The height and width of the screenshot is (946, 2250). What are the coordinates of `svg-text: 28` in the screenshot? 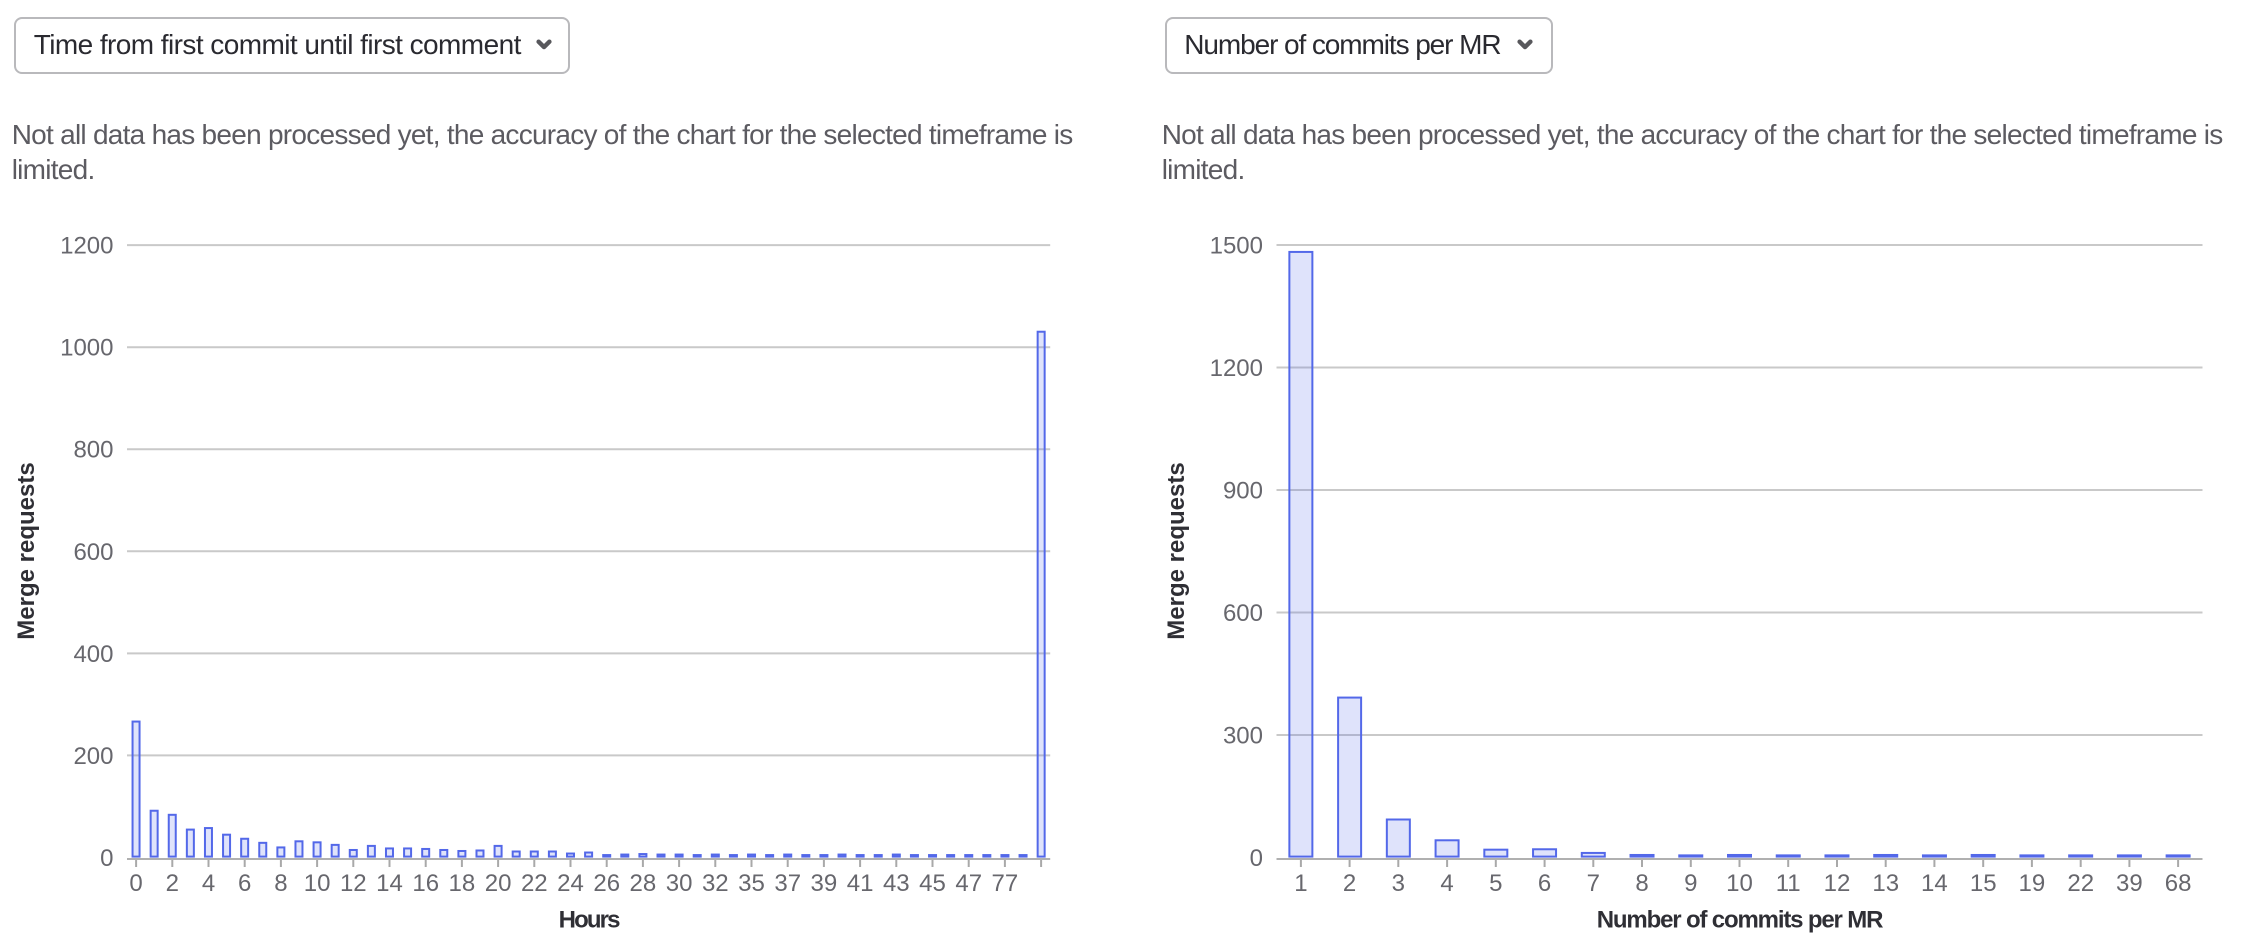 It's located at (643, 883).